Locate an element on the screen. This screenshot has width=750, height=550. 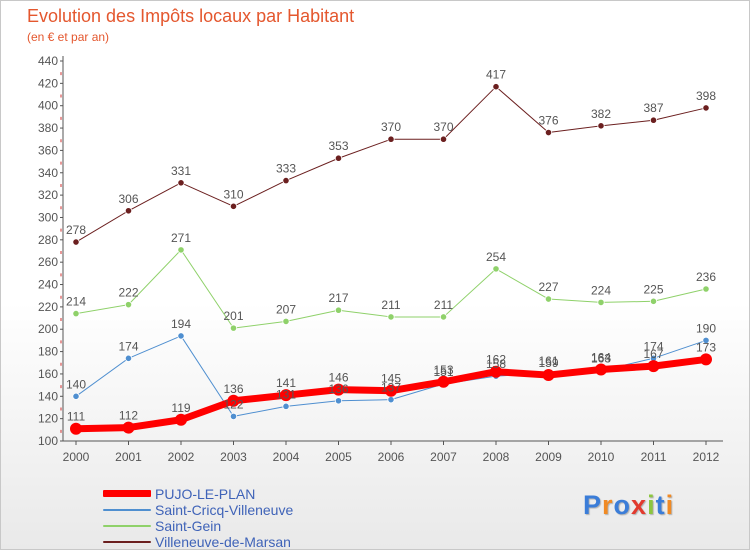
y-tick-label: 260 is located at coordinates (48, 262).